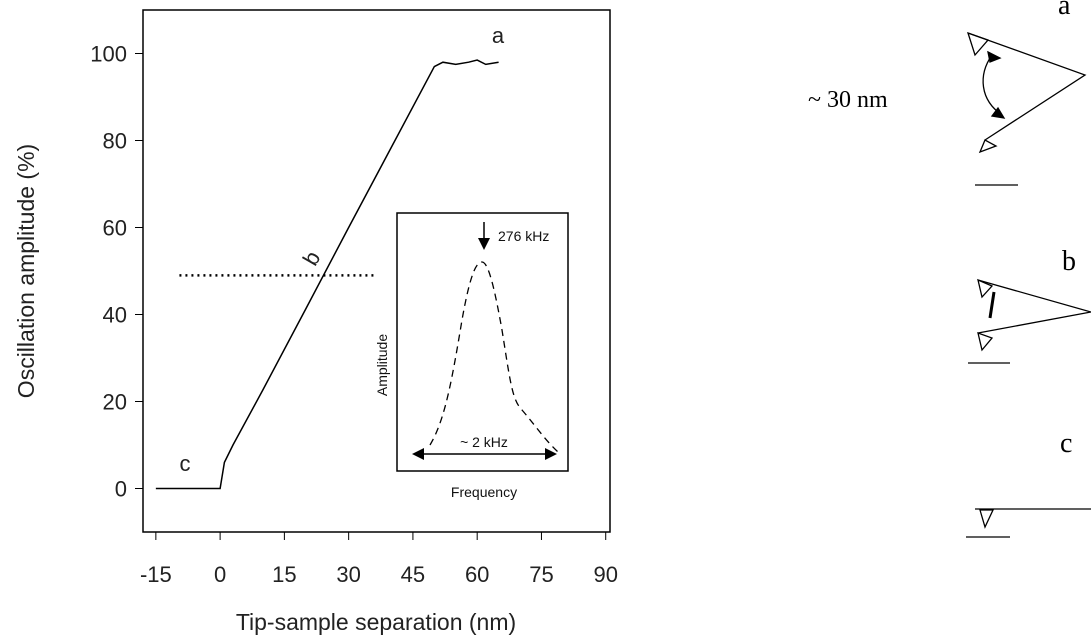  What do you see at coordinates (348, 574) in the screenshot?
I see `x-tick-label: 30` at bounding box center [348, 574].